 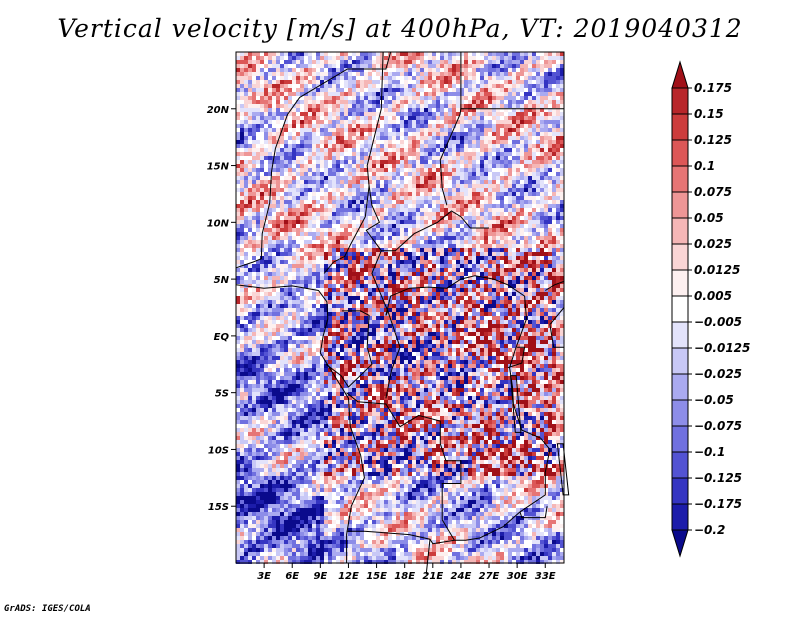 What do you see at coordinates (714, 400) in the screenshot?
I see `colorbar-label: −0.05` at bounding box center [714, 400].